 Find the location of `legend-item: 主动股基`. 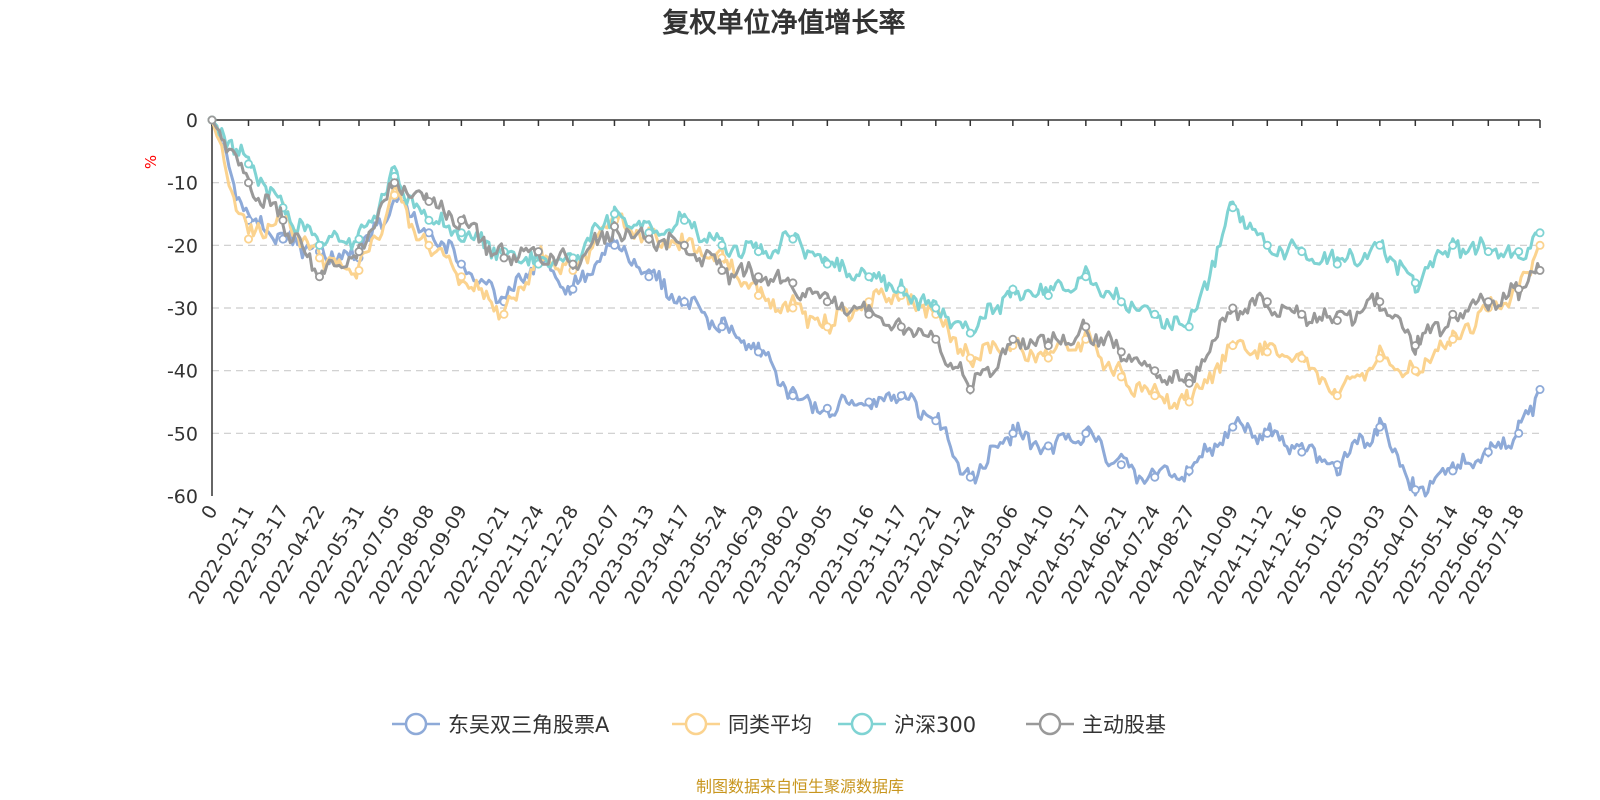

legend-item: 主动股基 is located at coordinates (1096, 724).